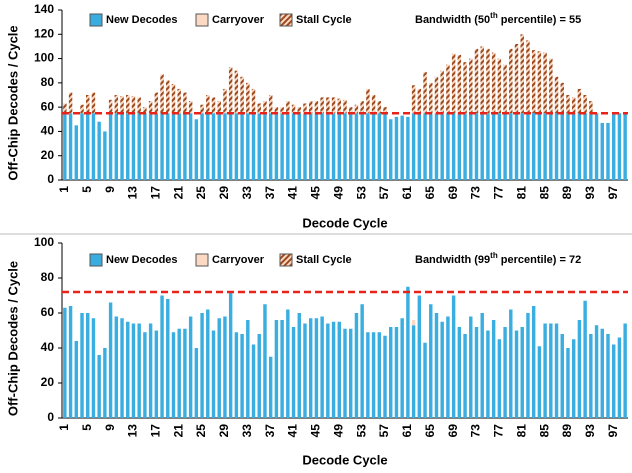 Image resolution: width=632 pixels, height=473 pixels. I want to click on legend-label: New Decodes, so click(142, 260).